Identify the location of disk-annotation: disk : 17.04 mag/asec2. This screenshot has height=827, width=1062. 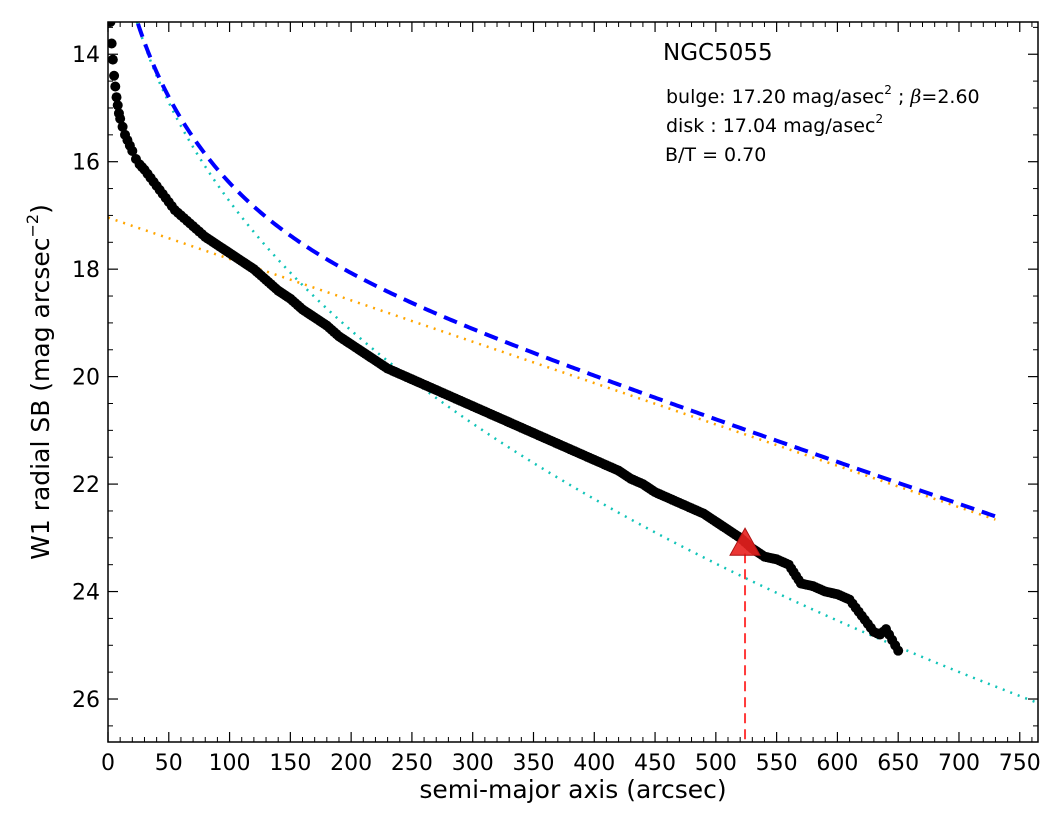
(774, 124).